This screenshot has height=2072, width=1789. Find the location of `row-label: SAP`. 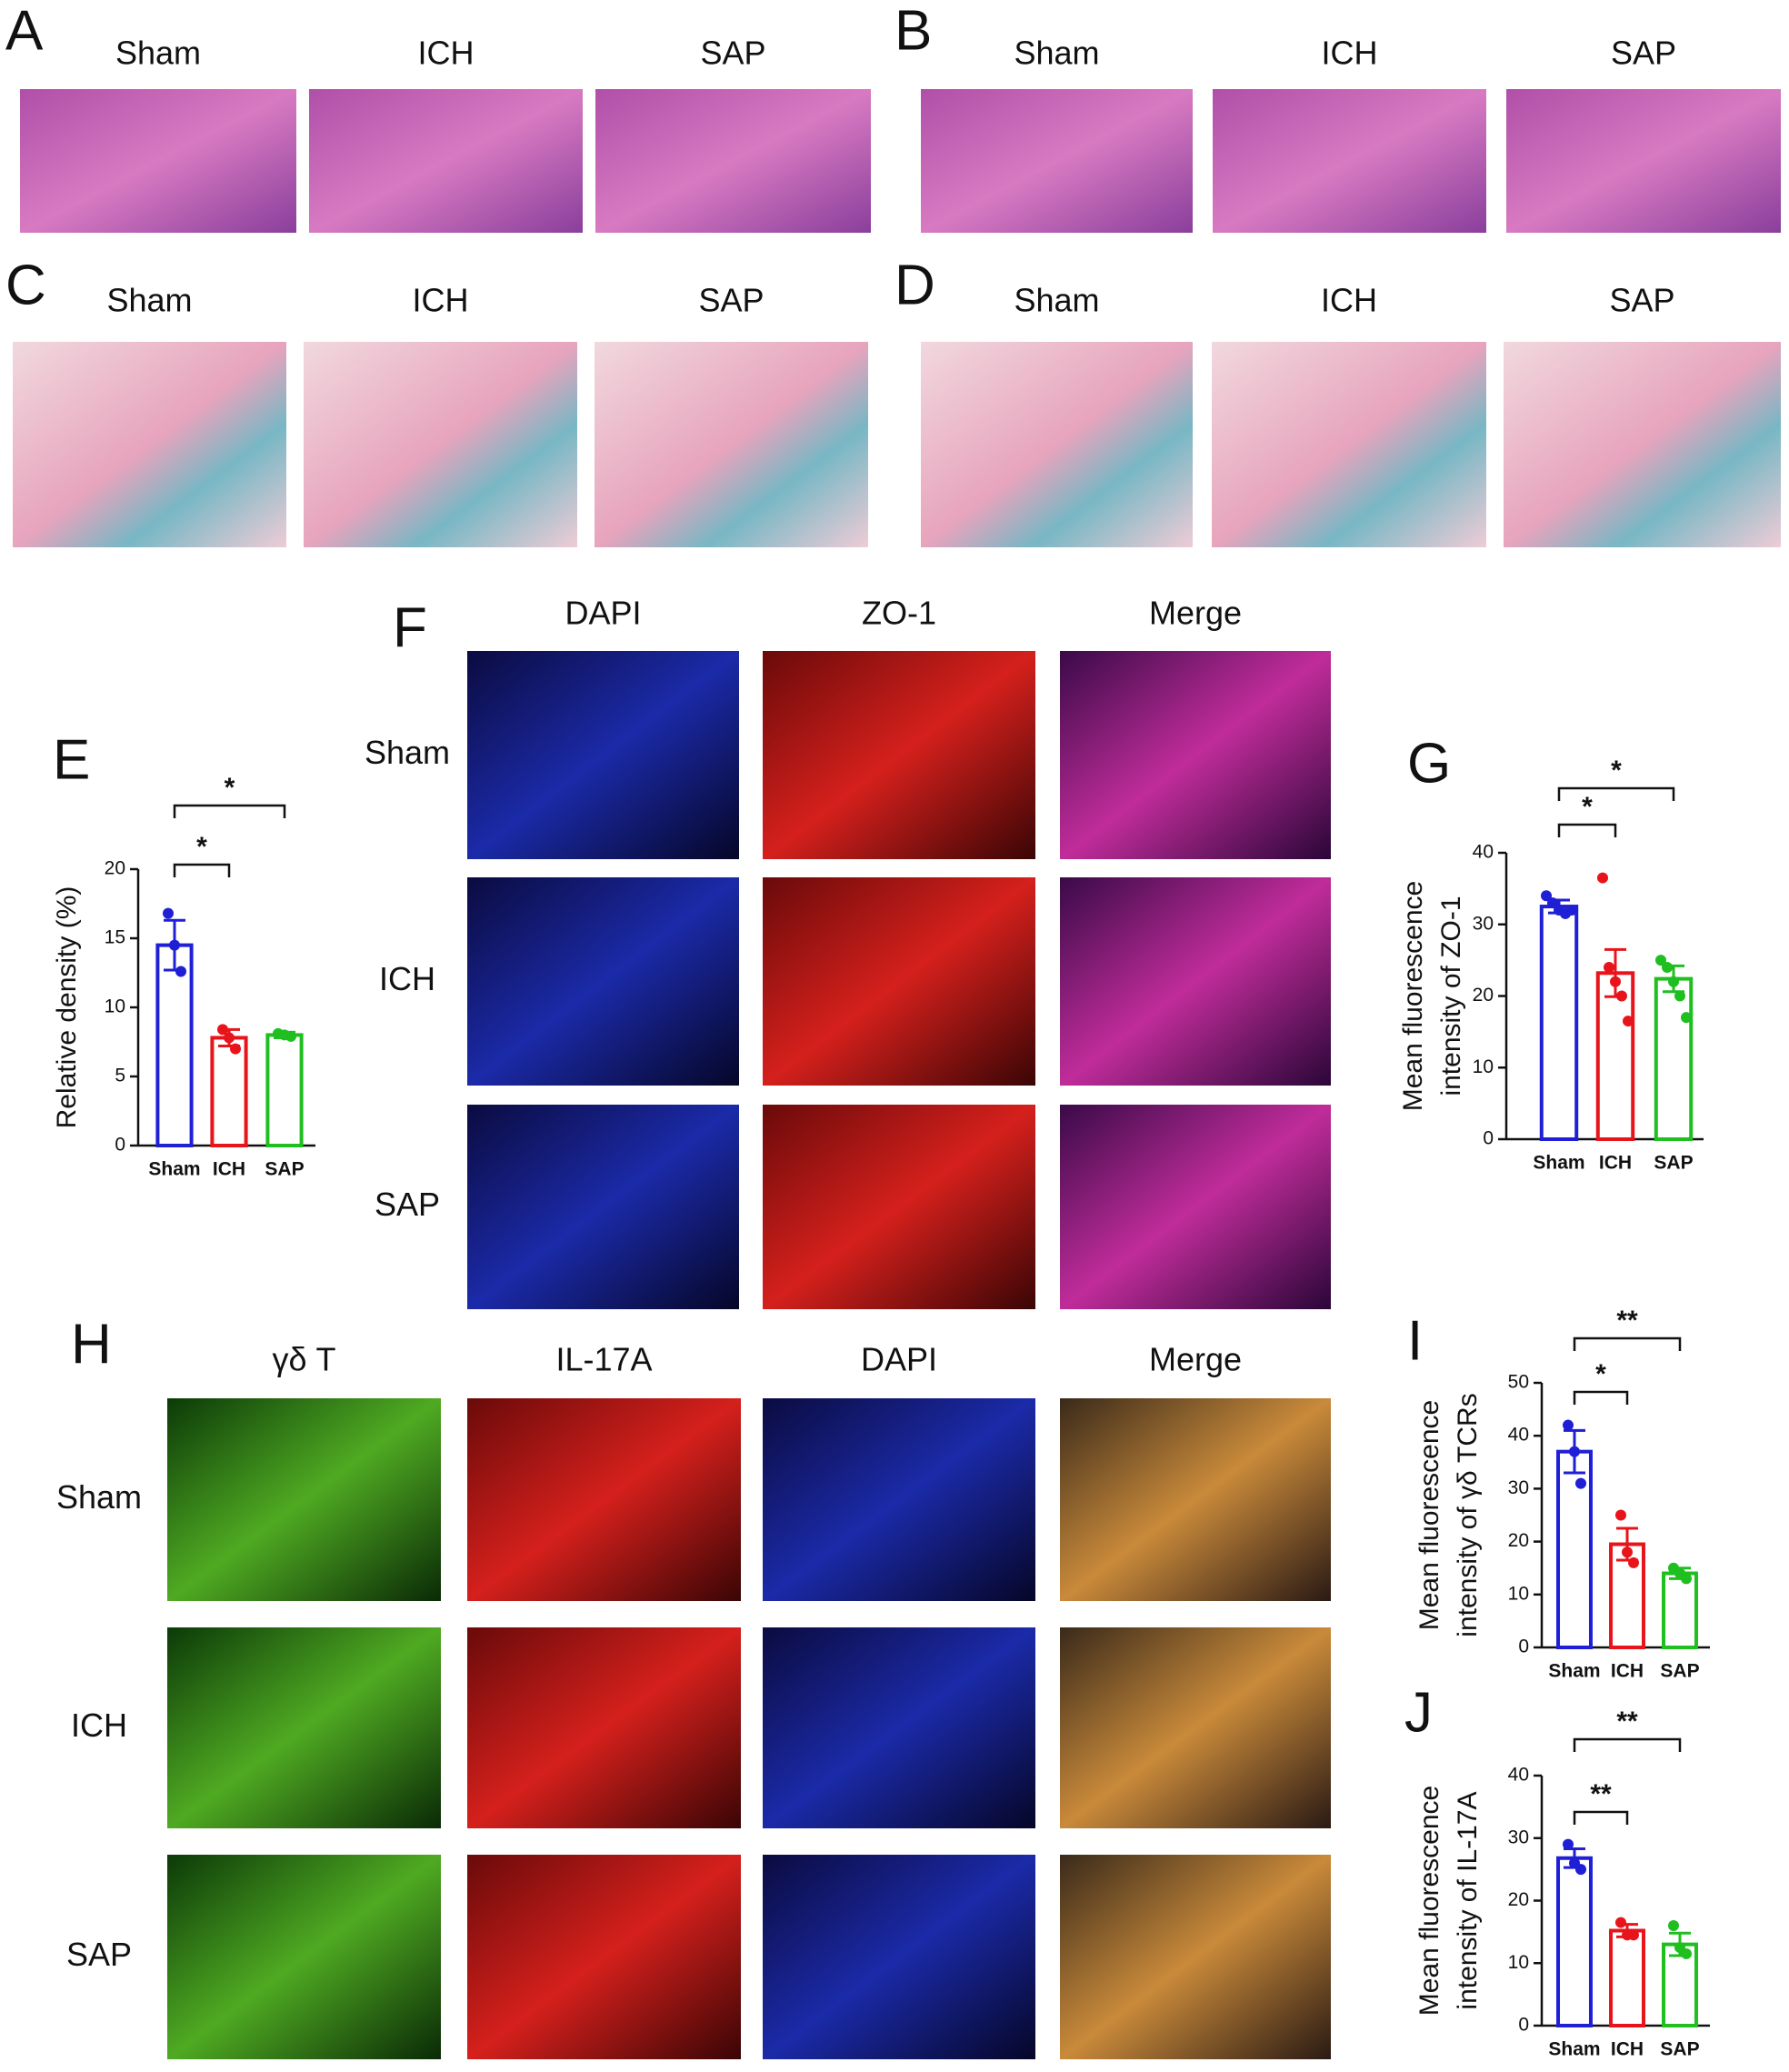

row-label: SAP is located at coordinates (99, 1954).